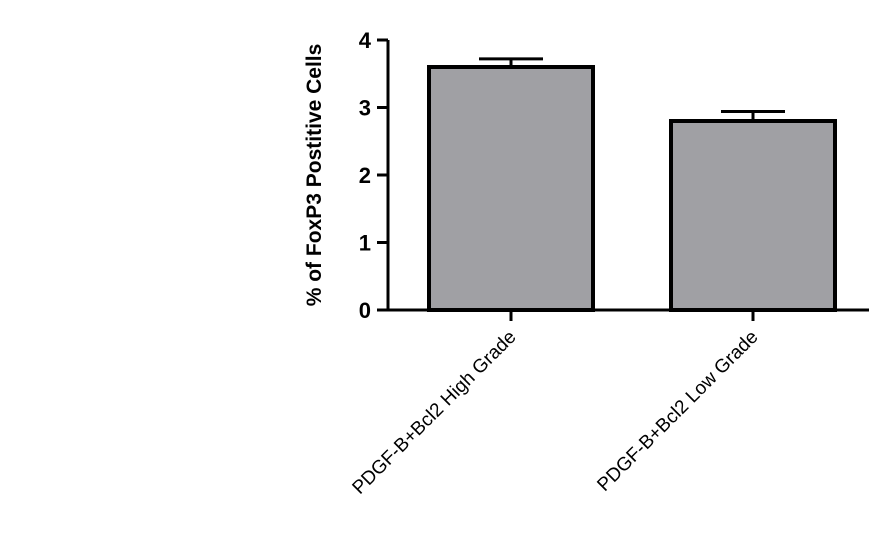  Describe the element at coordinates (677, 411) in the screenshot. I see `x-category-label: PDGF-B+Bcl2 Low Grade` at that location.